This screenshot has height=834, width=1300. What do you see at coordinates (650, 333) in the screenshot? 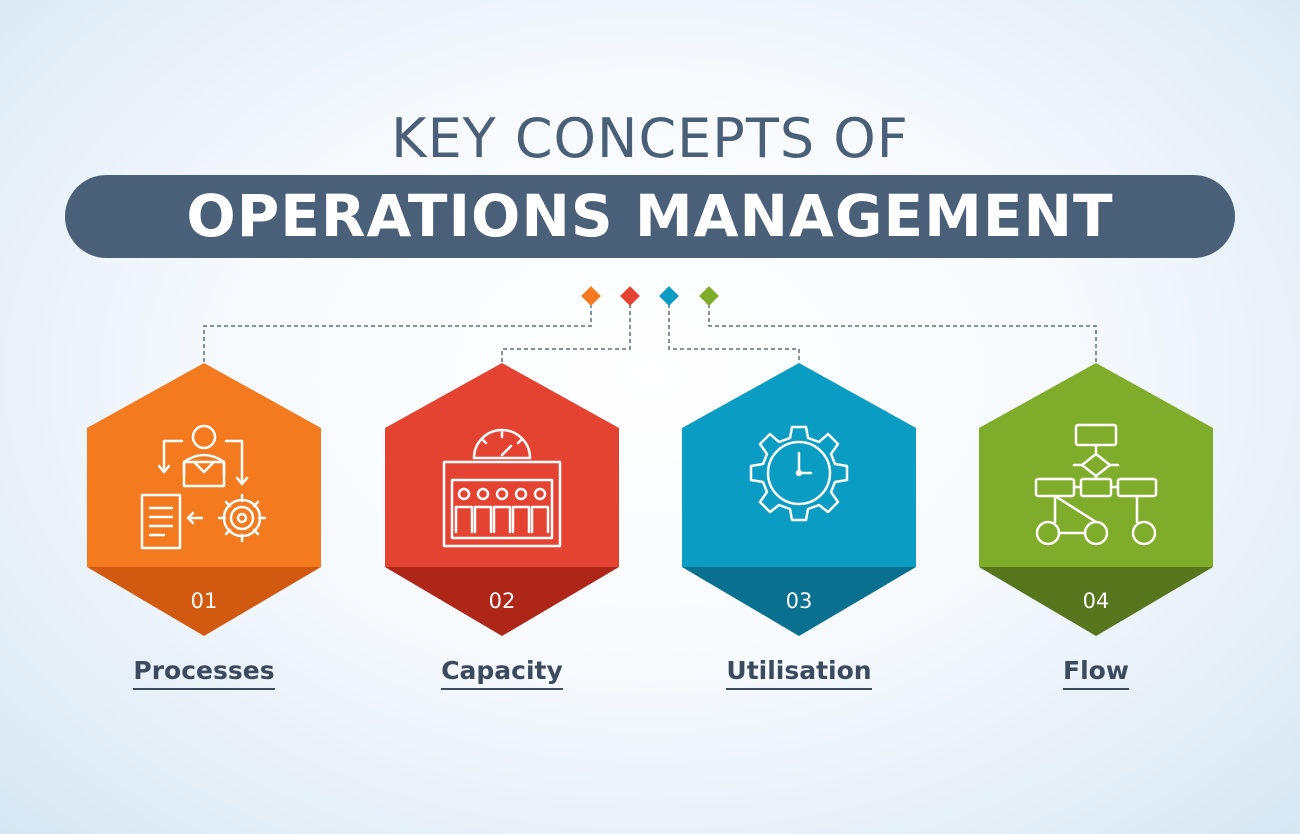
I see `connector-lines` at bounding box center [650, 333].